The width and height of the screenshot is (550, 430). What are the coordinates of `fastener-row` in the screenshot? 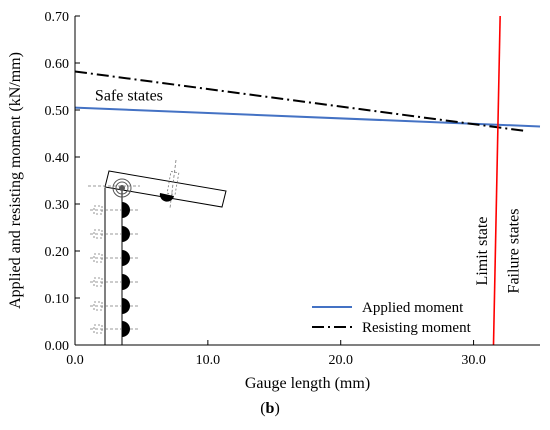 It's located at (114, 269).